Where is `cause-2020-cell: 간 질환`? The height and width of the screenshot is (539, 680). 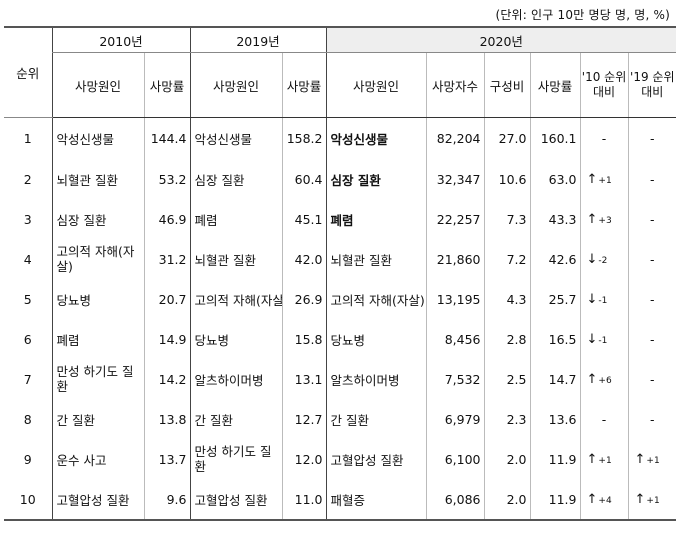 cause-2020-cell: 간 질환 is located at coordinates (375, 419).